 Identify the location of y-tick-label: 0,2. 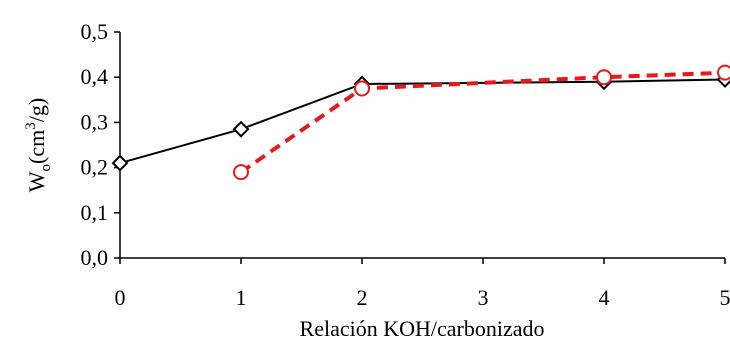
(95, 167).